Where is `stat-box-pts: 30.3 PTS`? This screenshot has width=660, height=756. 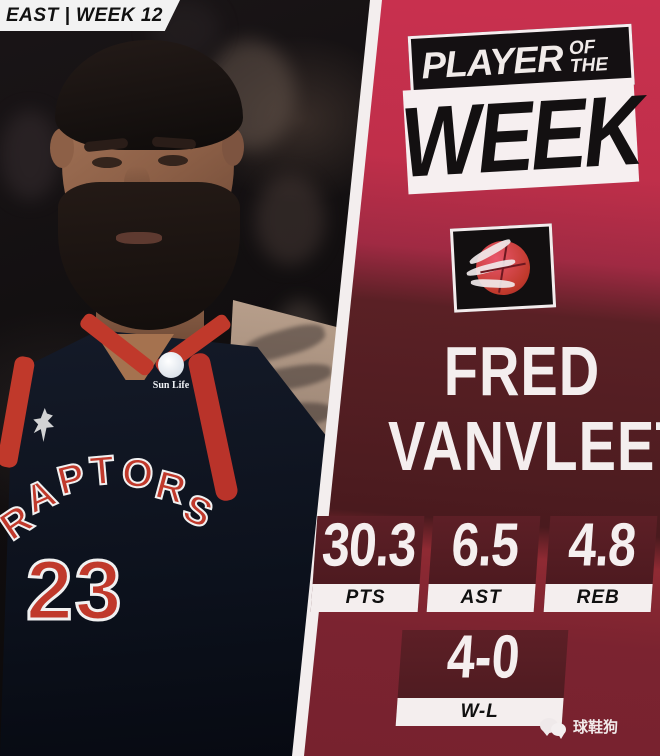 stat-box-pts: 30.3 PTS is located at coordinates (367, 561).